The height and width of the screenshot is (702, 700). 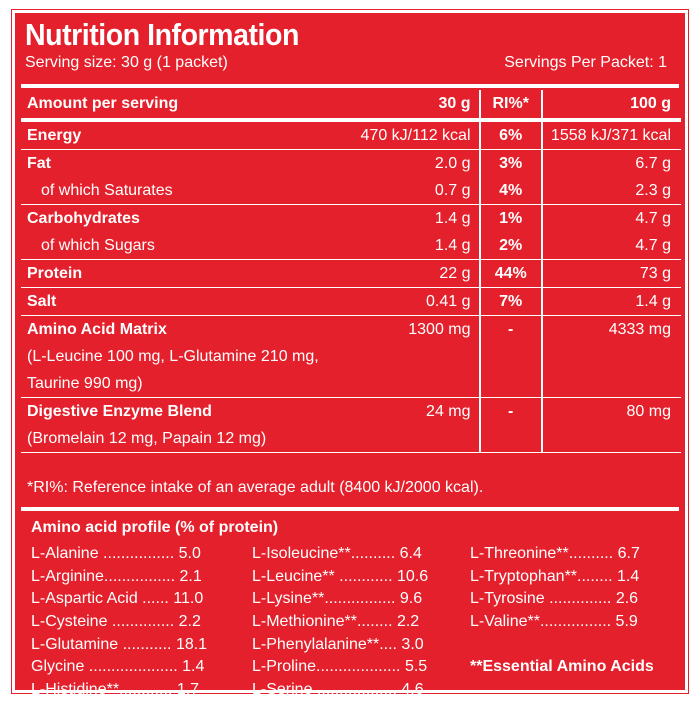 I want to click on row-per-serving: 22 g, so click(x=403, y=273).